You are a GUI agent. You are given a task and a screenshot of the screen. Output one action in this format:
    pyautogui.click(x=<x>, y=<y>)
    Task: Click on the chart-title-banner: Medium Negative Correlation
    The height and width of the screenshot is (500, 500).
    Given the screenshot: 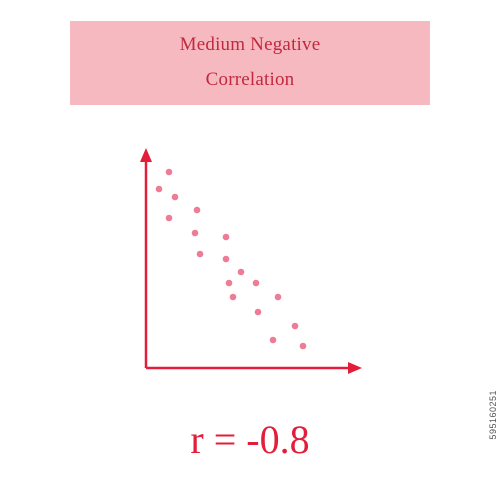 What is the action you would take?
    pyautogui.click(x=250, y=63)
    